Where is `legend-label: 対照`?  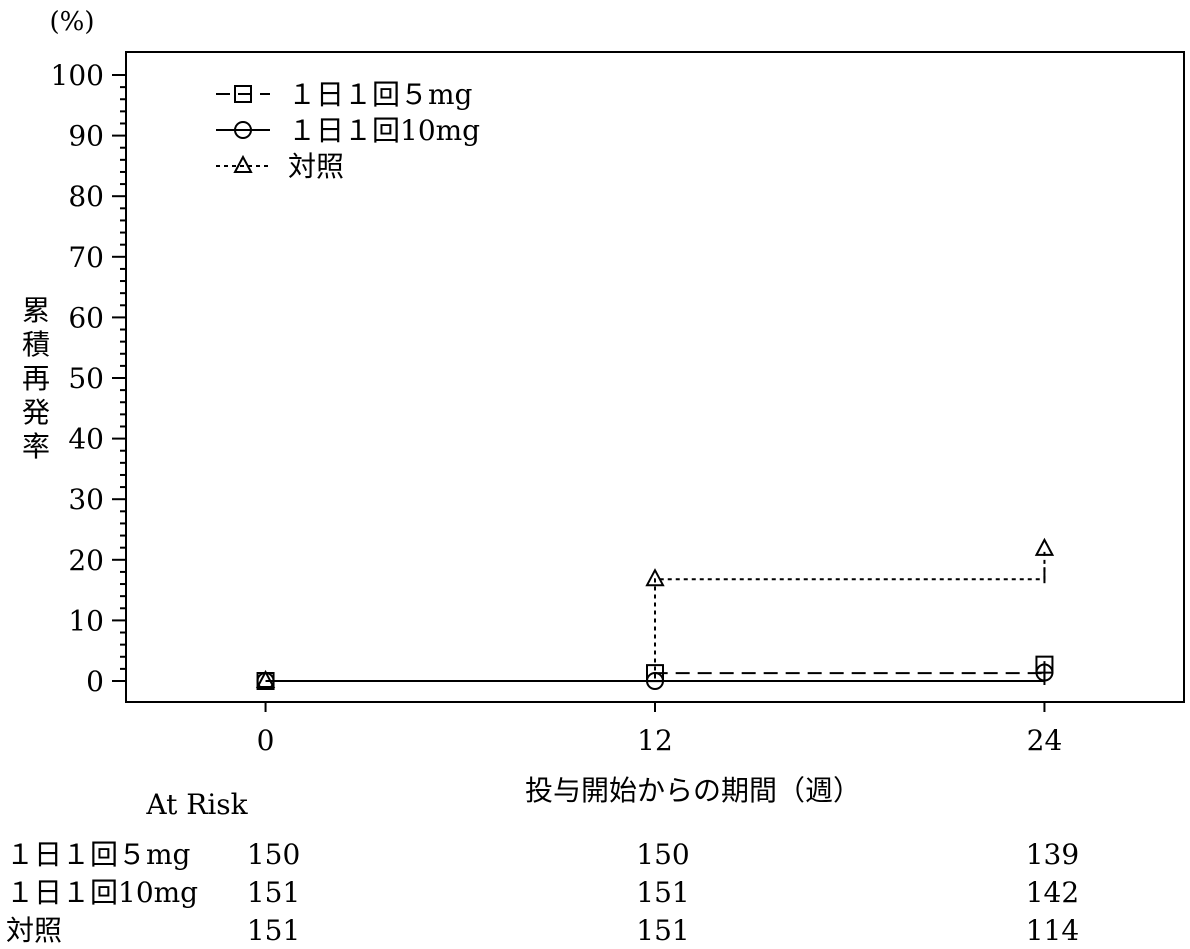 legend-label: 対照 is located at coordinates (316, 166).